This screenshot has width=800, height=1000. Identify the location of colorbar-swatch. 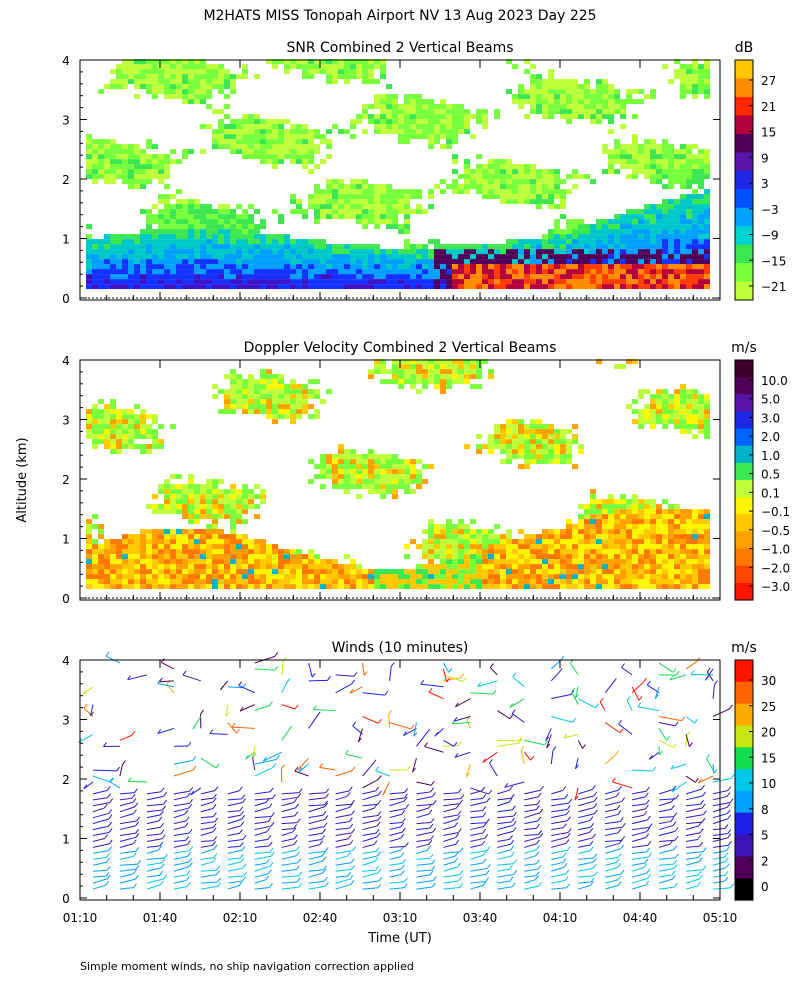
(744, 106).